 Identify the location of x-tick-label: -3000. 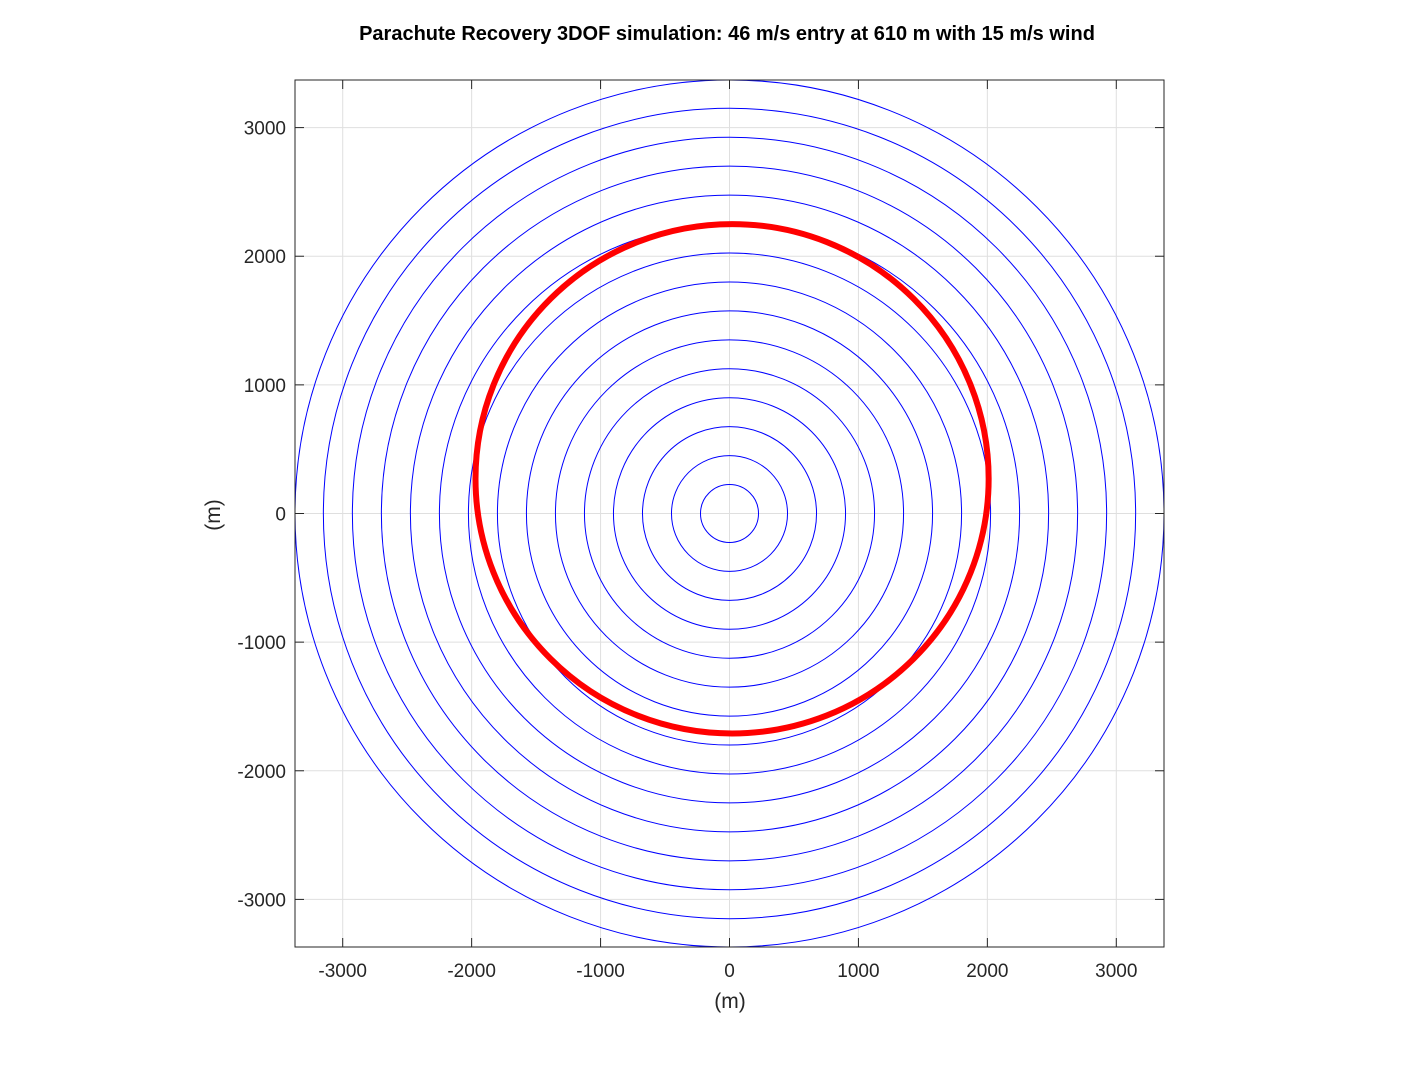
(342, 971).